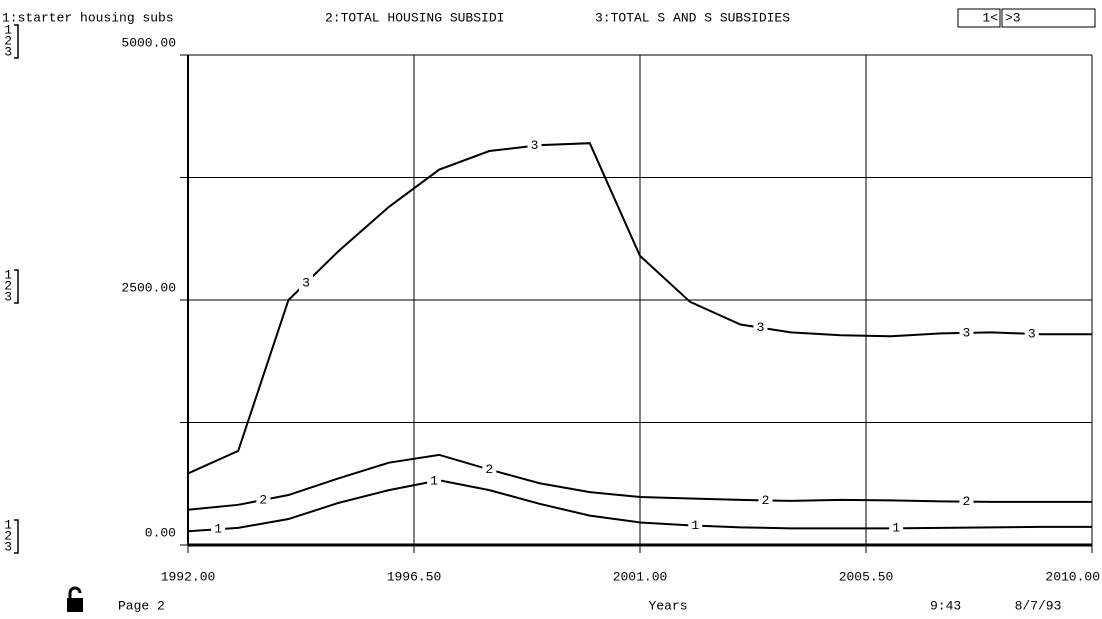 This screenshot has height=619, width=1102. Describe the element at coordinates (141, 605) in the screenshot. I see `page-label: Page 2` at that location.